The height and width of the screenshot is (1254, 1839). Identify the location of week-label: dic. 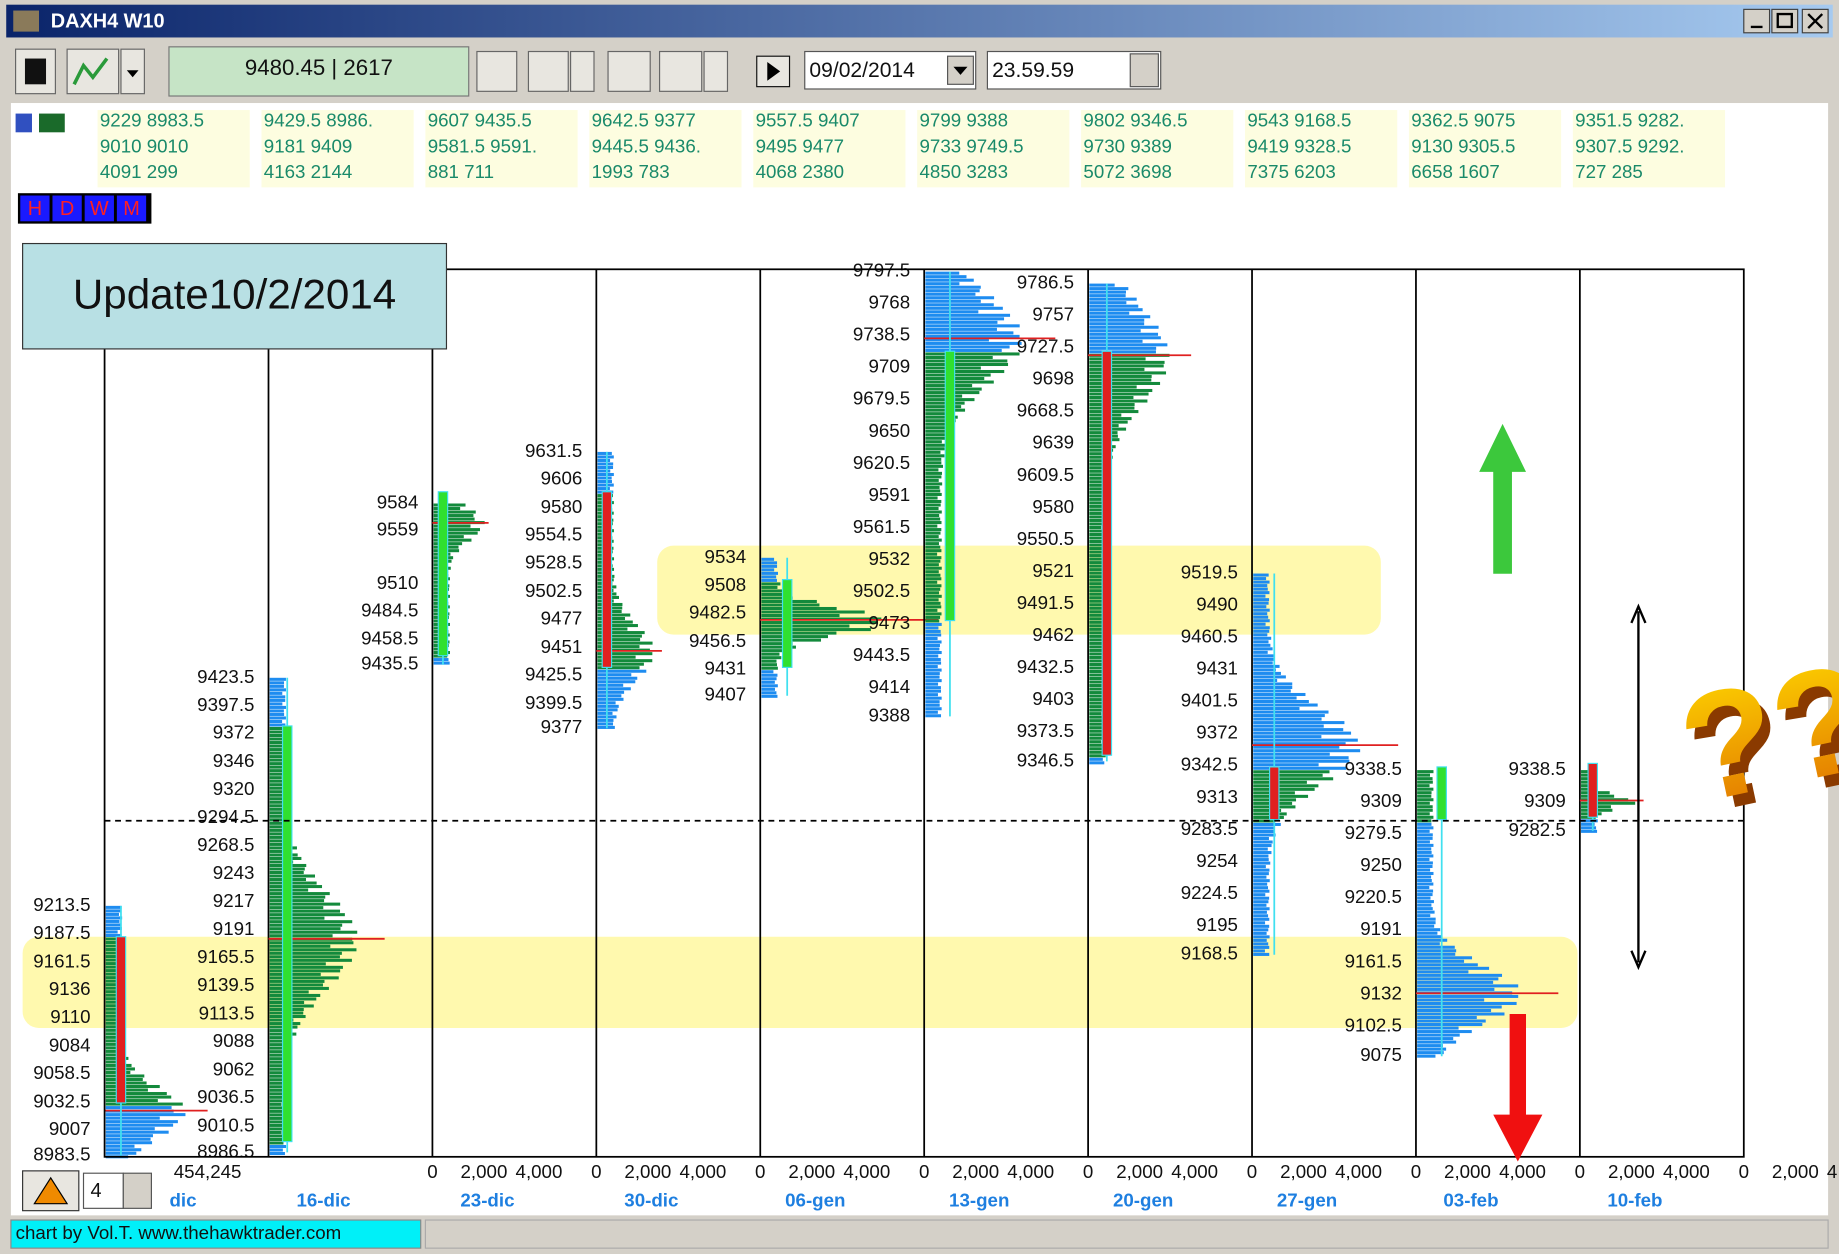
(183, 1199).